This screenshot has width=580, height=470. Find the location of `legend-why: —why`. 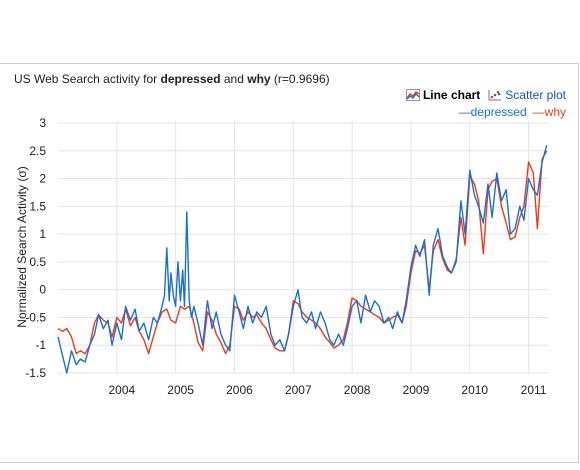

legend-why: —why is located at coordinates (549, 112).